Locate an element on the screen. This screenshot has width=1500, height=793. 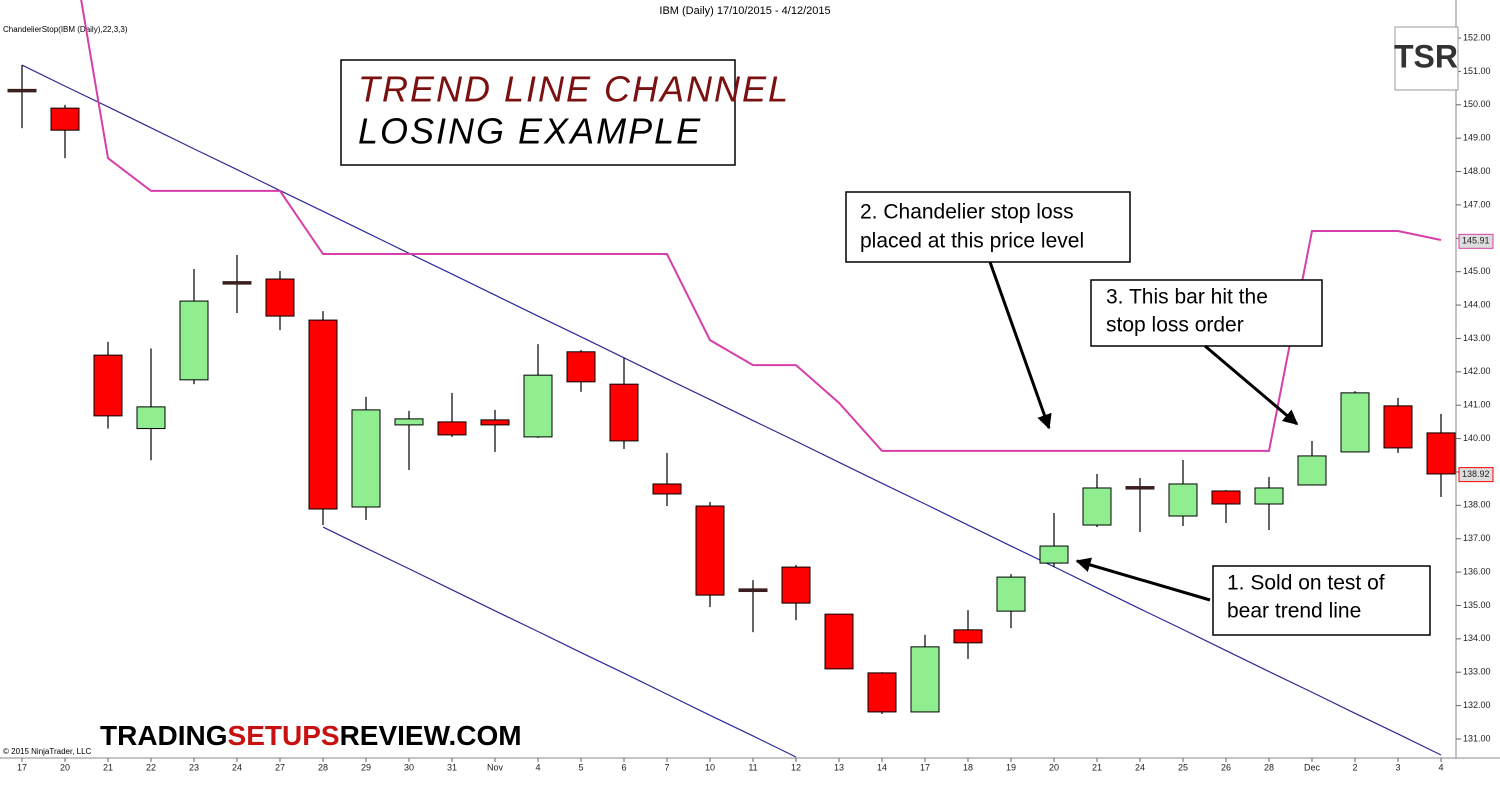
x-tick-label: 29 is located at coordinates (366, 767).